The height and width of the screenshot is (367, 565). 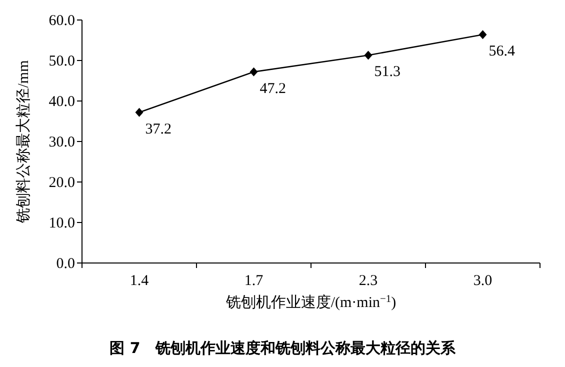 What do you see at coordinates (61, 21) in the screenshot?
I see `y-tick-label: 60.0` at bounding box center [61, 21].